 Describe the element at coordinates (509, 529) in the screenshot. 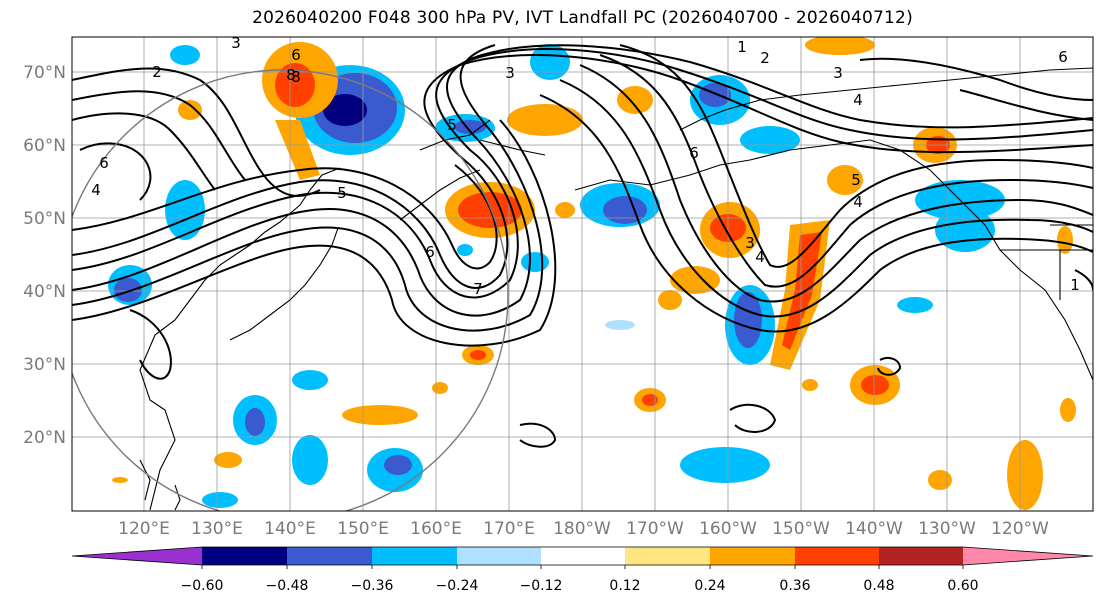

I see `lon-label: 170°E` at that location.